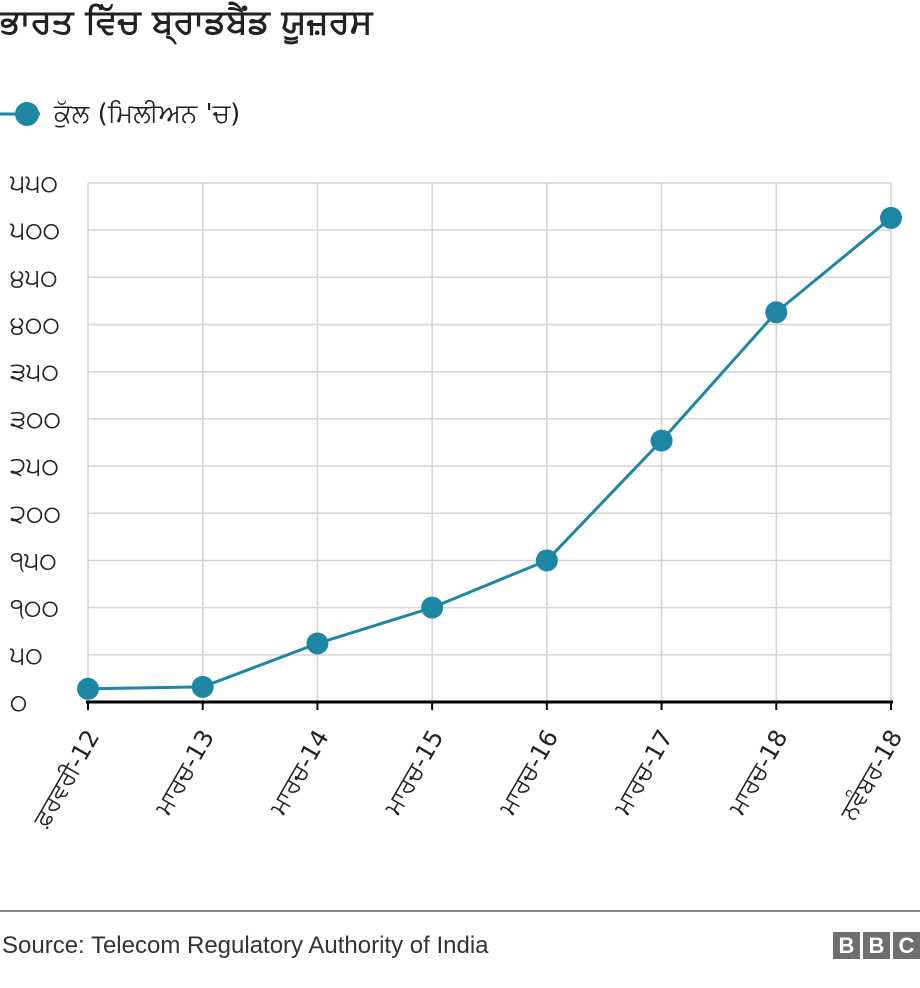 The width and height of the screenshot is (920, 988). What do you see at coordinates (906, 945) in the screenshot?
I see `logo-letter: C` at bounding box center [906, 945].